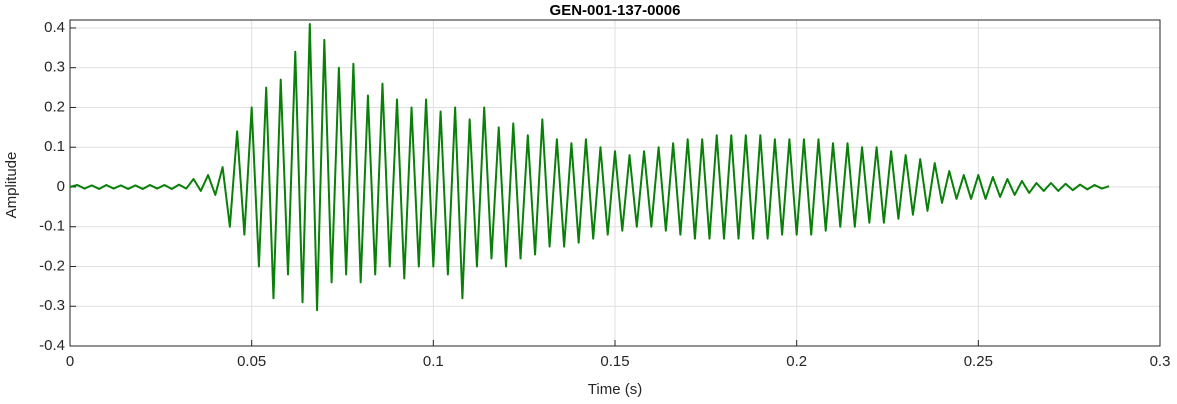 The height and width of the screenshot is (404, 1177). I want to click on y-tick-label: 0.3, so click(54, 67).